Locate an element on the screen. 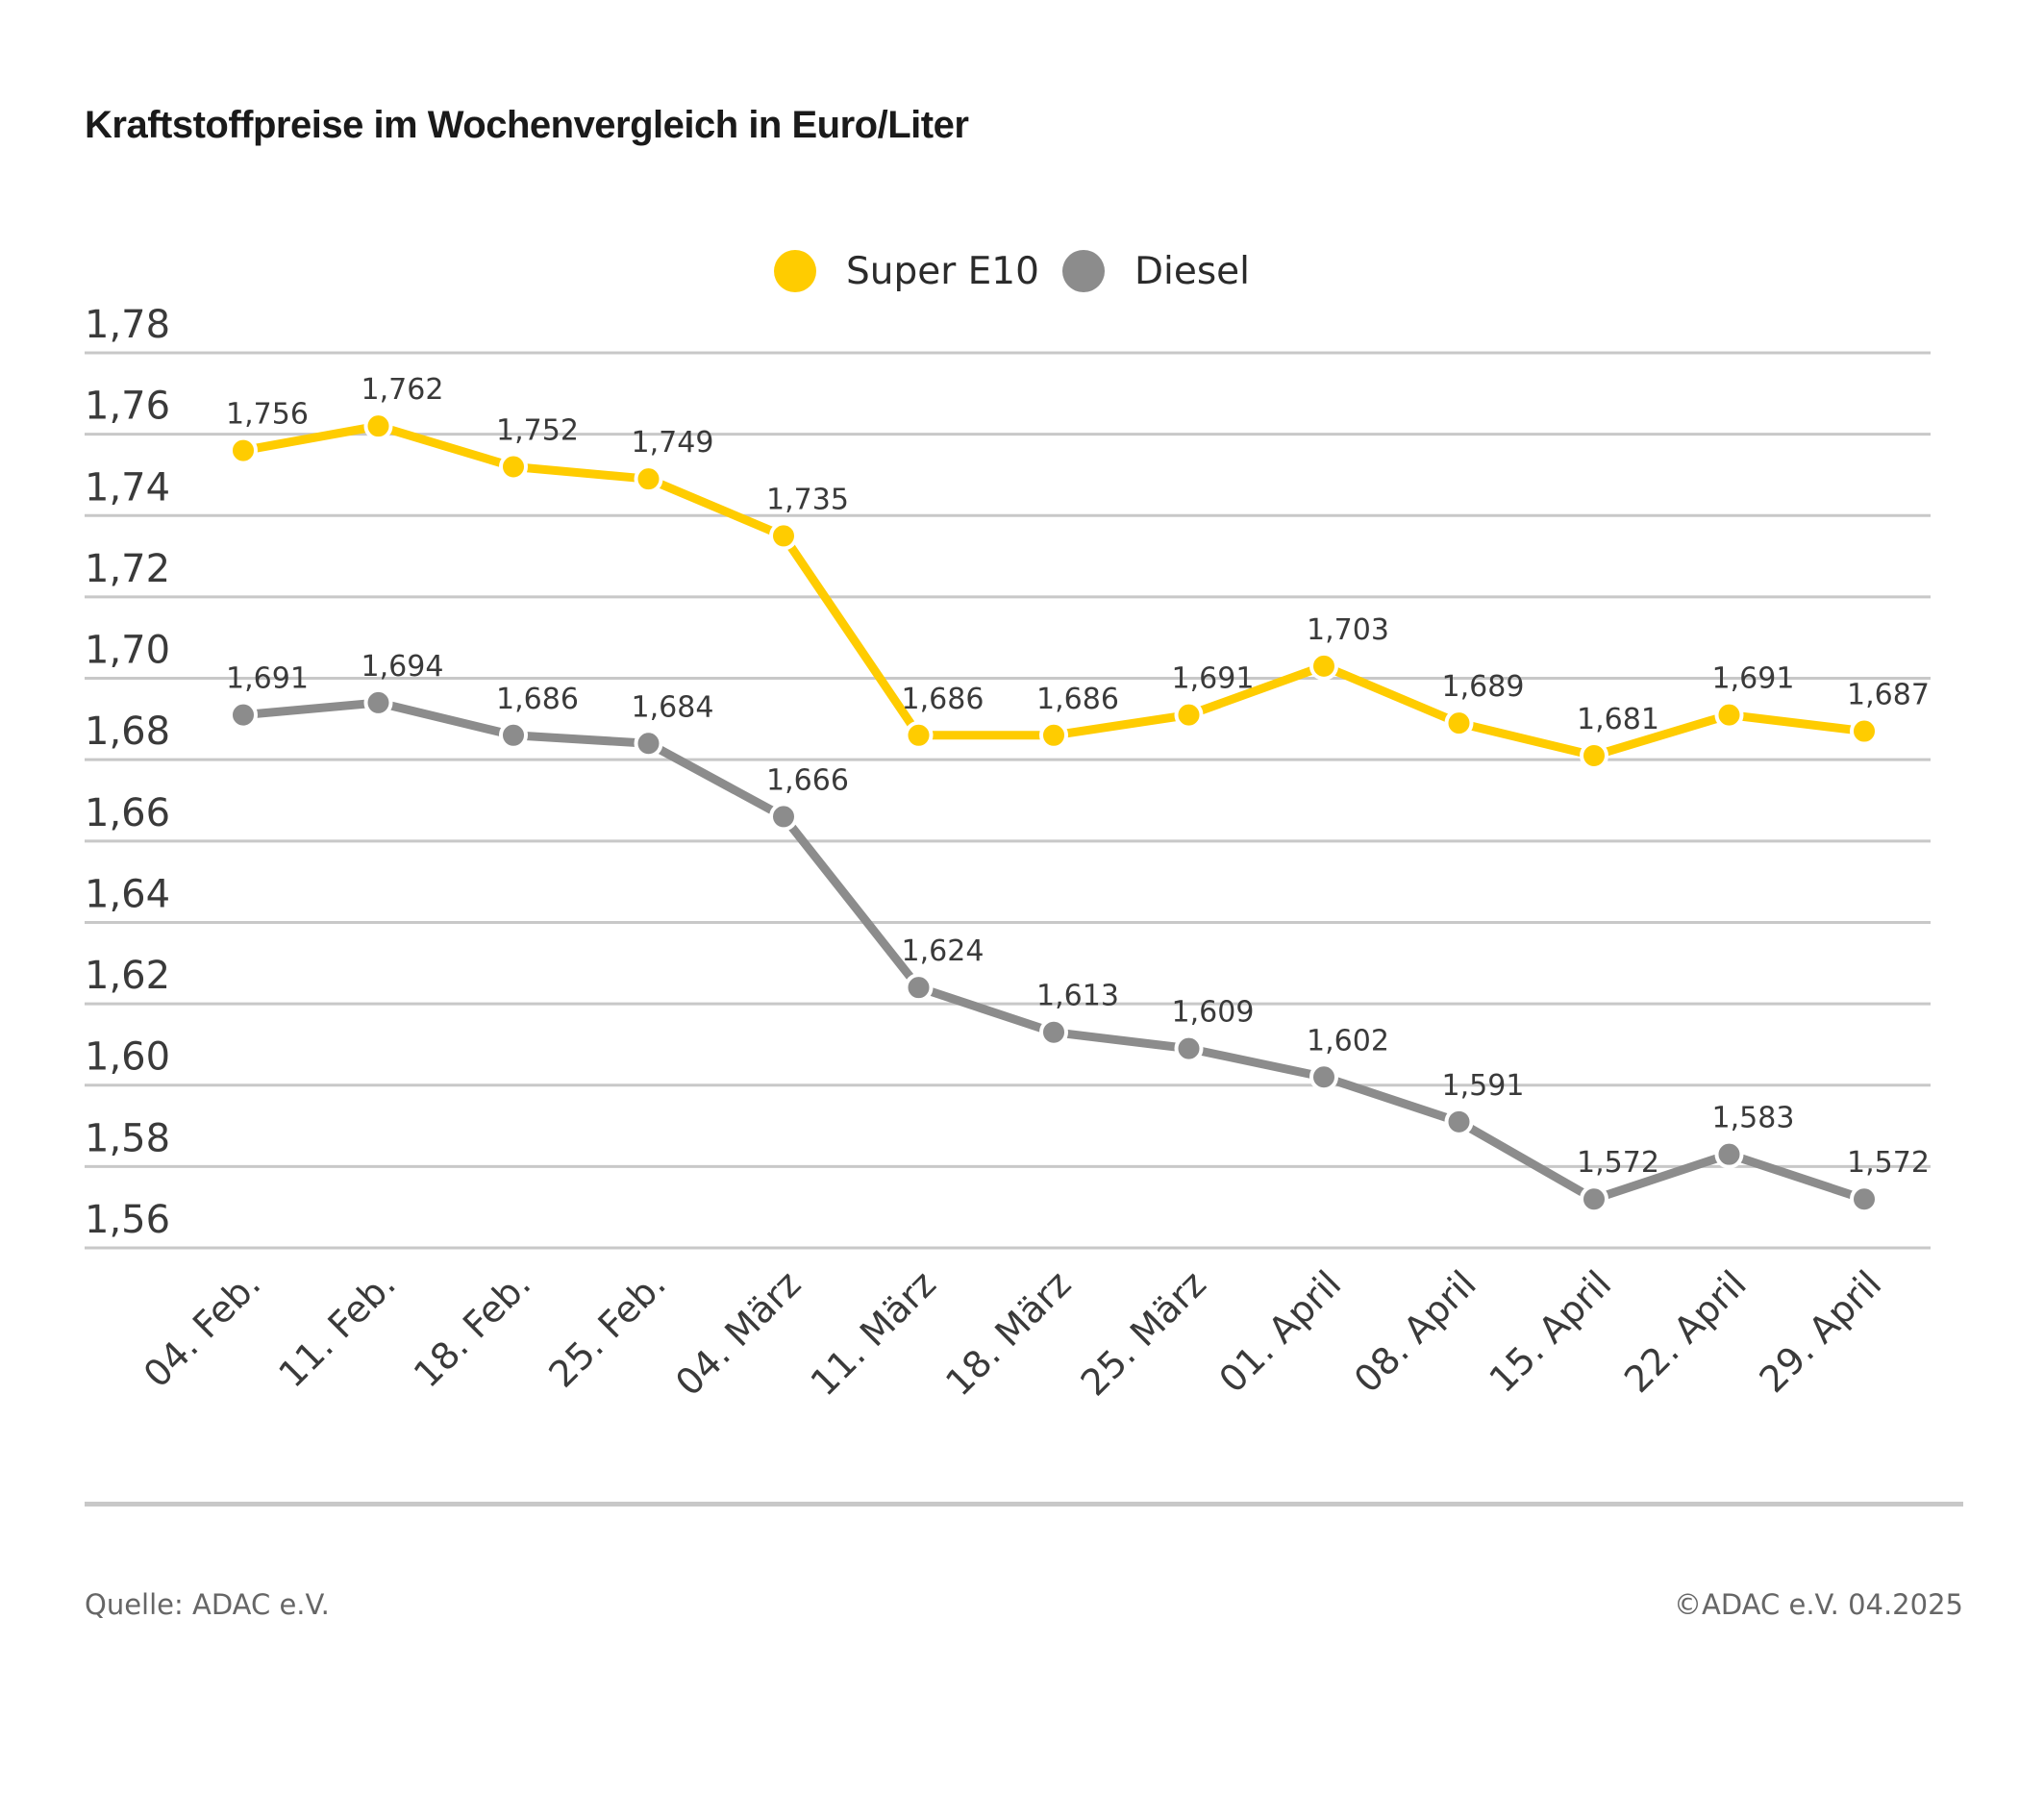 The width and height of the screenshot is (2044, 1793). legend-marker-diesel is located at coordinates (1083, 271).